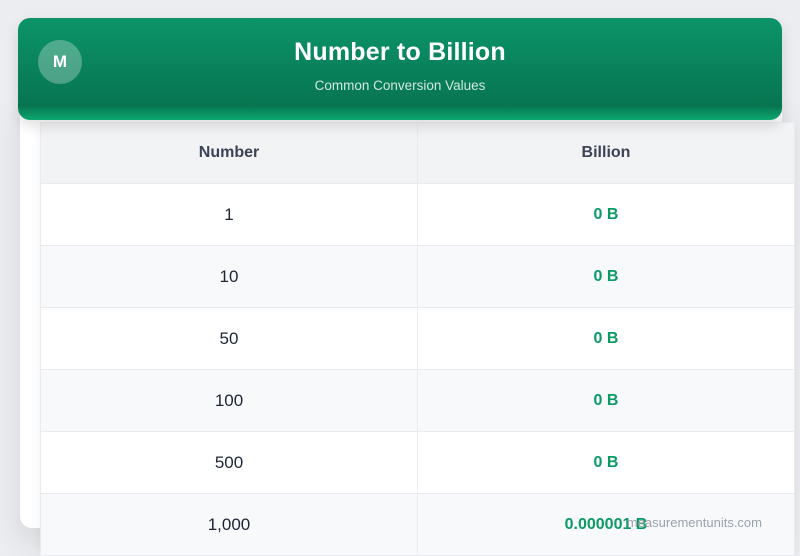 This screenshot has width=800, height=556. I want to click on column-header-billion: Billion, so click(606, 153).